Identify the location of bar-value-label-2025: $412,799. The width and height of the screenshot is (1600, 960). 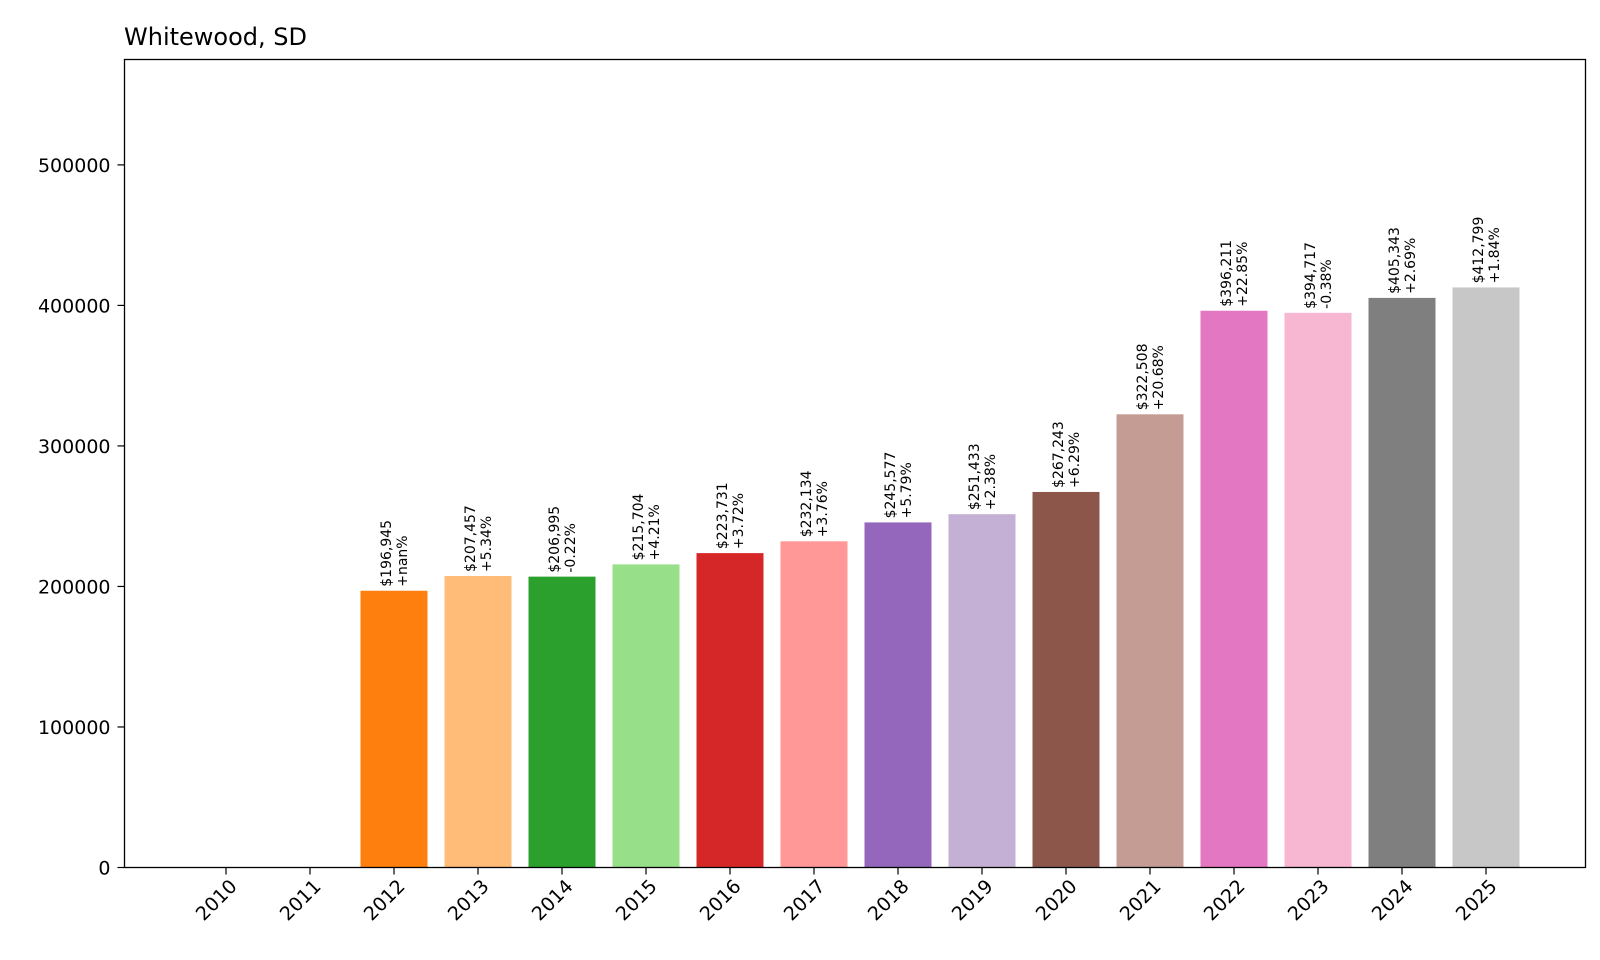
(1479, 250).